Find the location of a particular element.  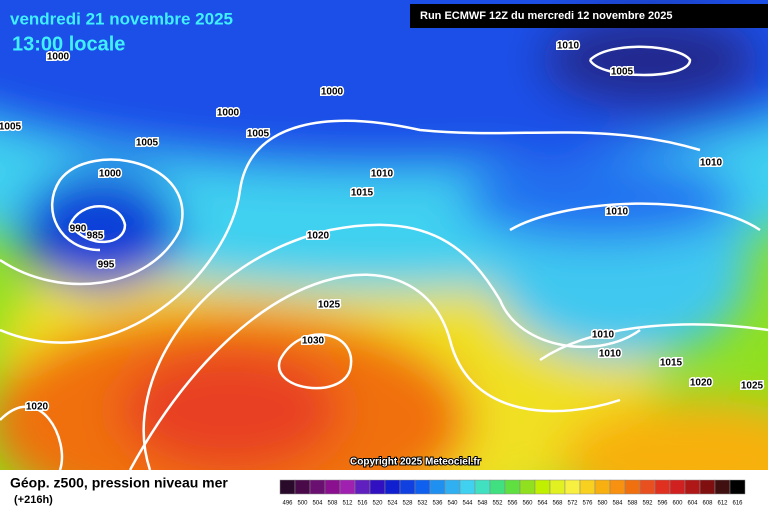

copyright: Copyright 2025 Meteociel.fr is located at coordinates (415, 462).